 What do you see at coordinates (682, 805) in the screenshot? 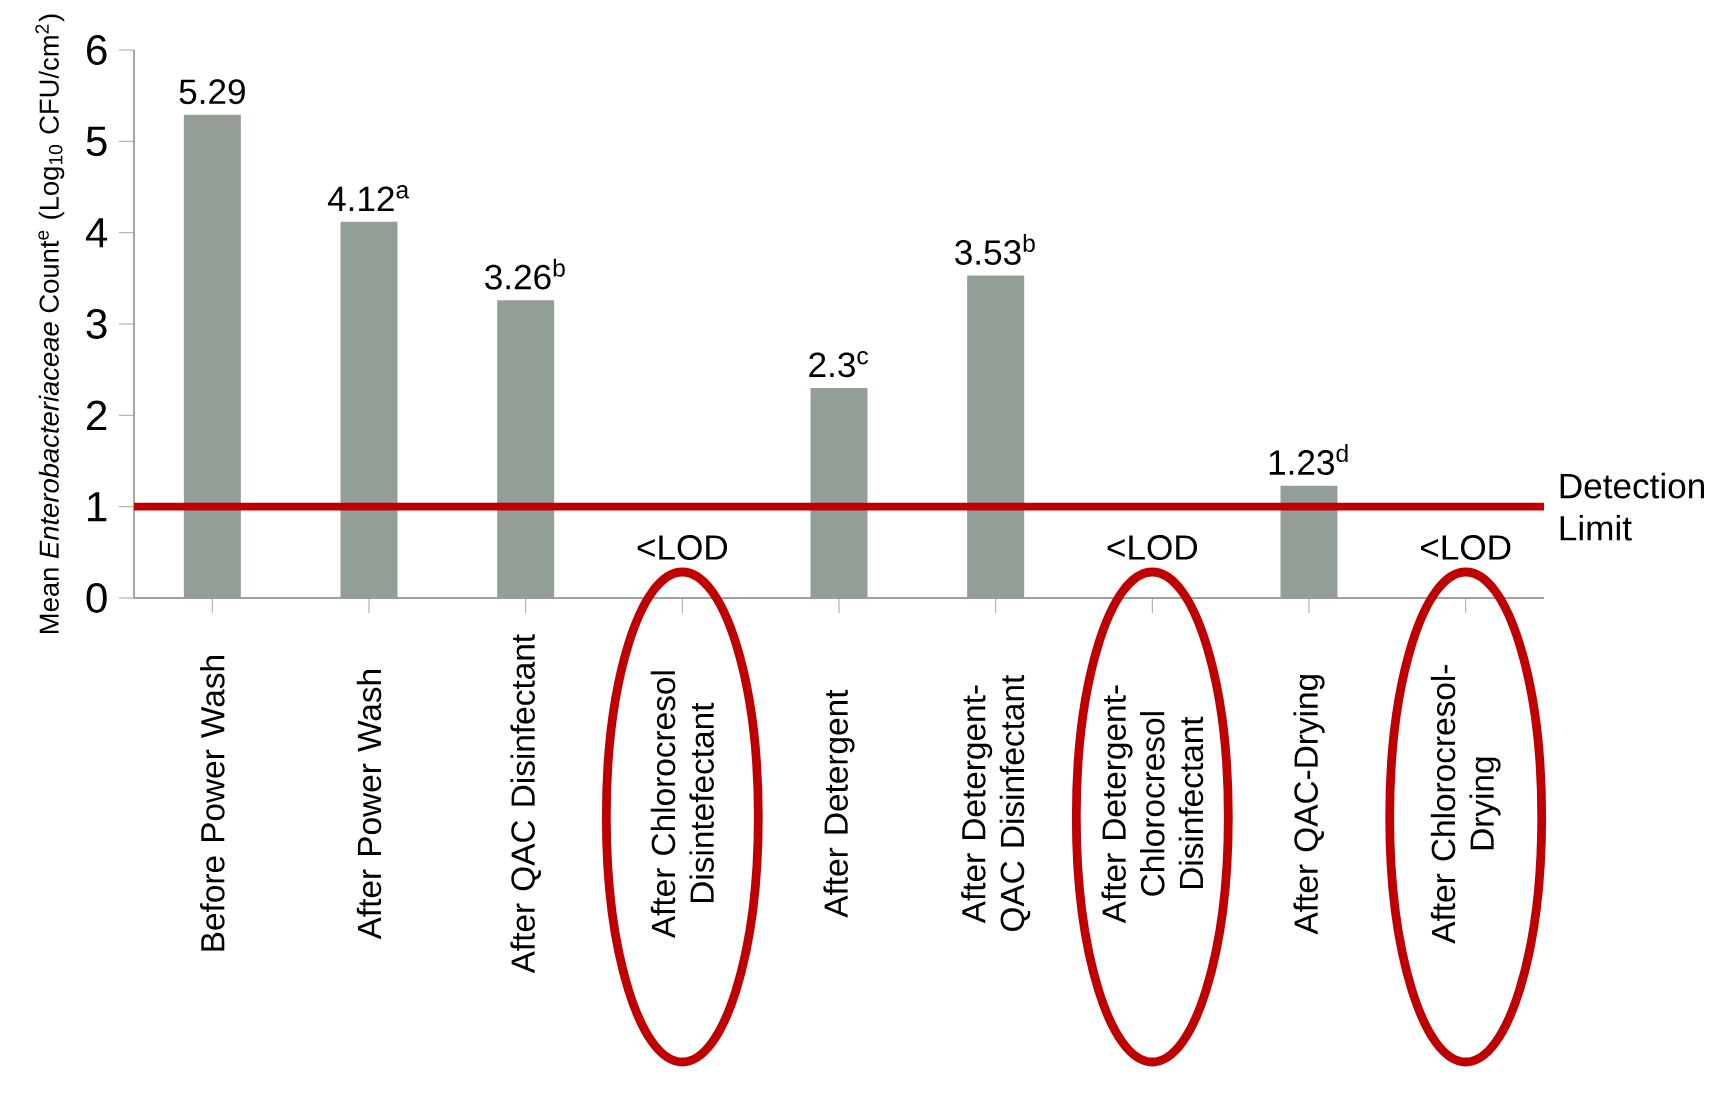
I see `x-tick-label: After Chlorocresol Disintefectant` at bounding box center [682, 805].